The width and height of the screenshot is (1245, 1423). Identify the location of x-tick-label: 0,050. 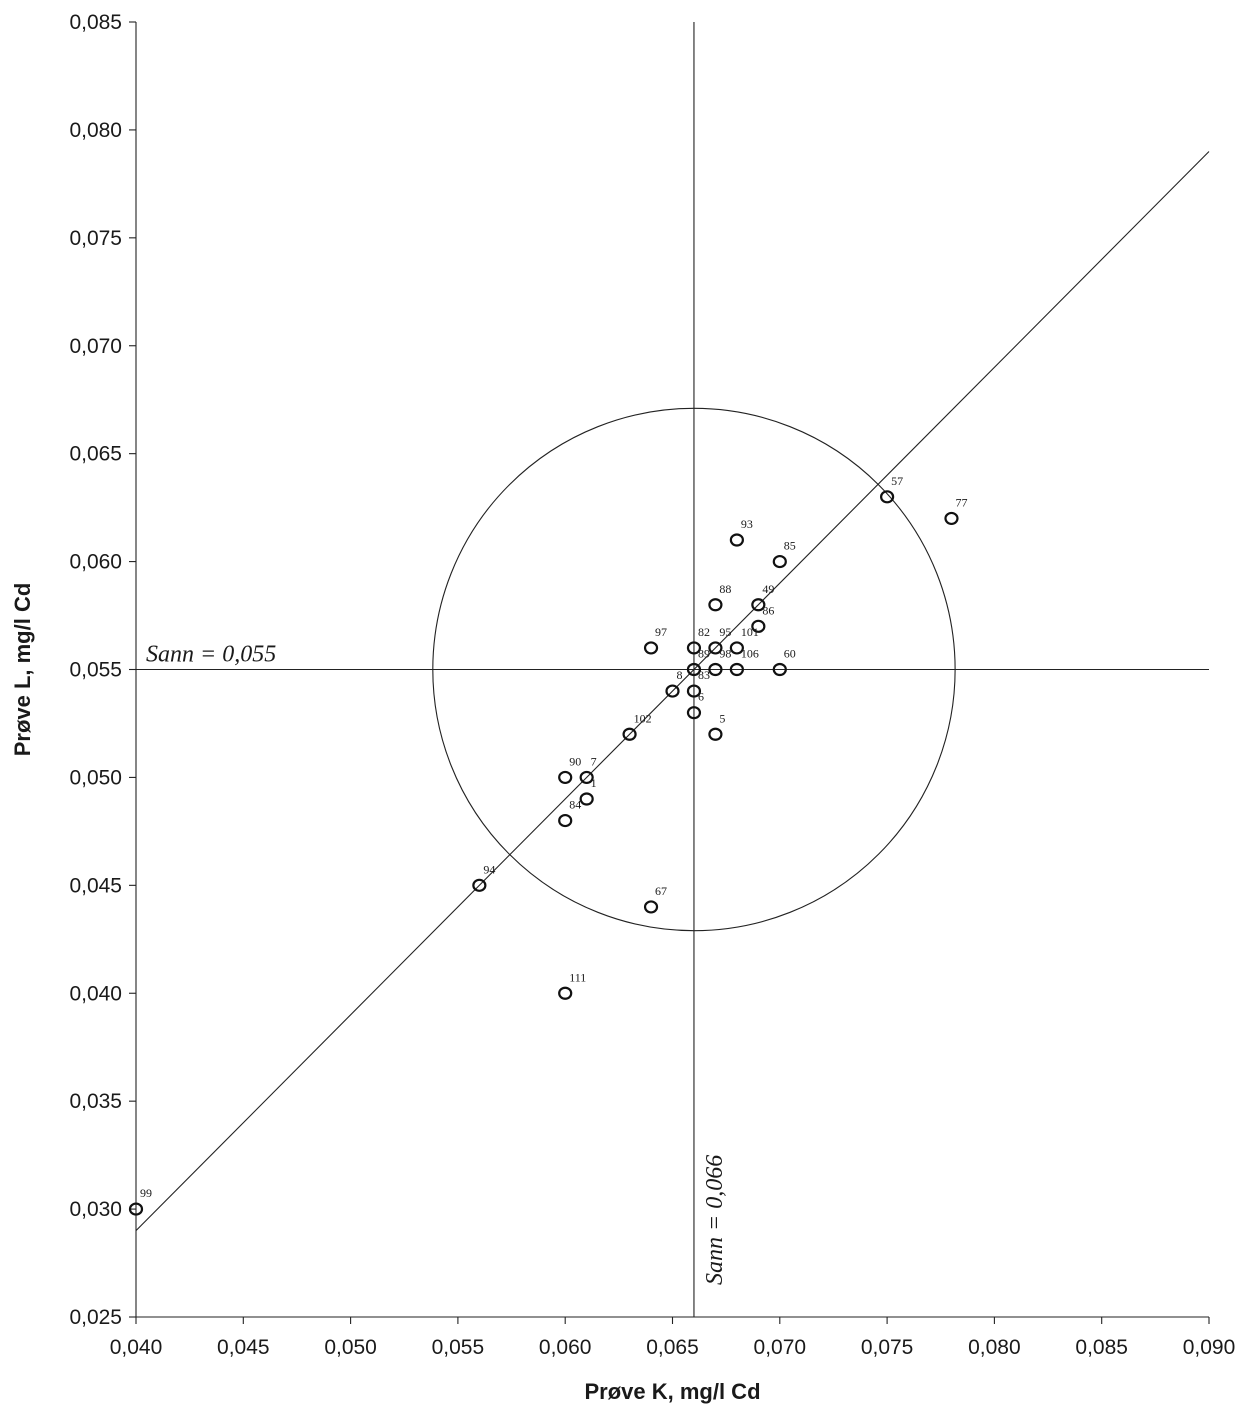
(350, 1347).